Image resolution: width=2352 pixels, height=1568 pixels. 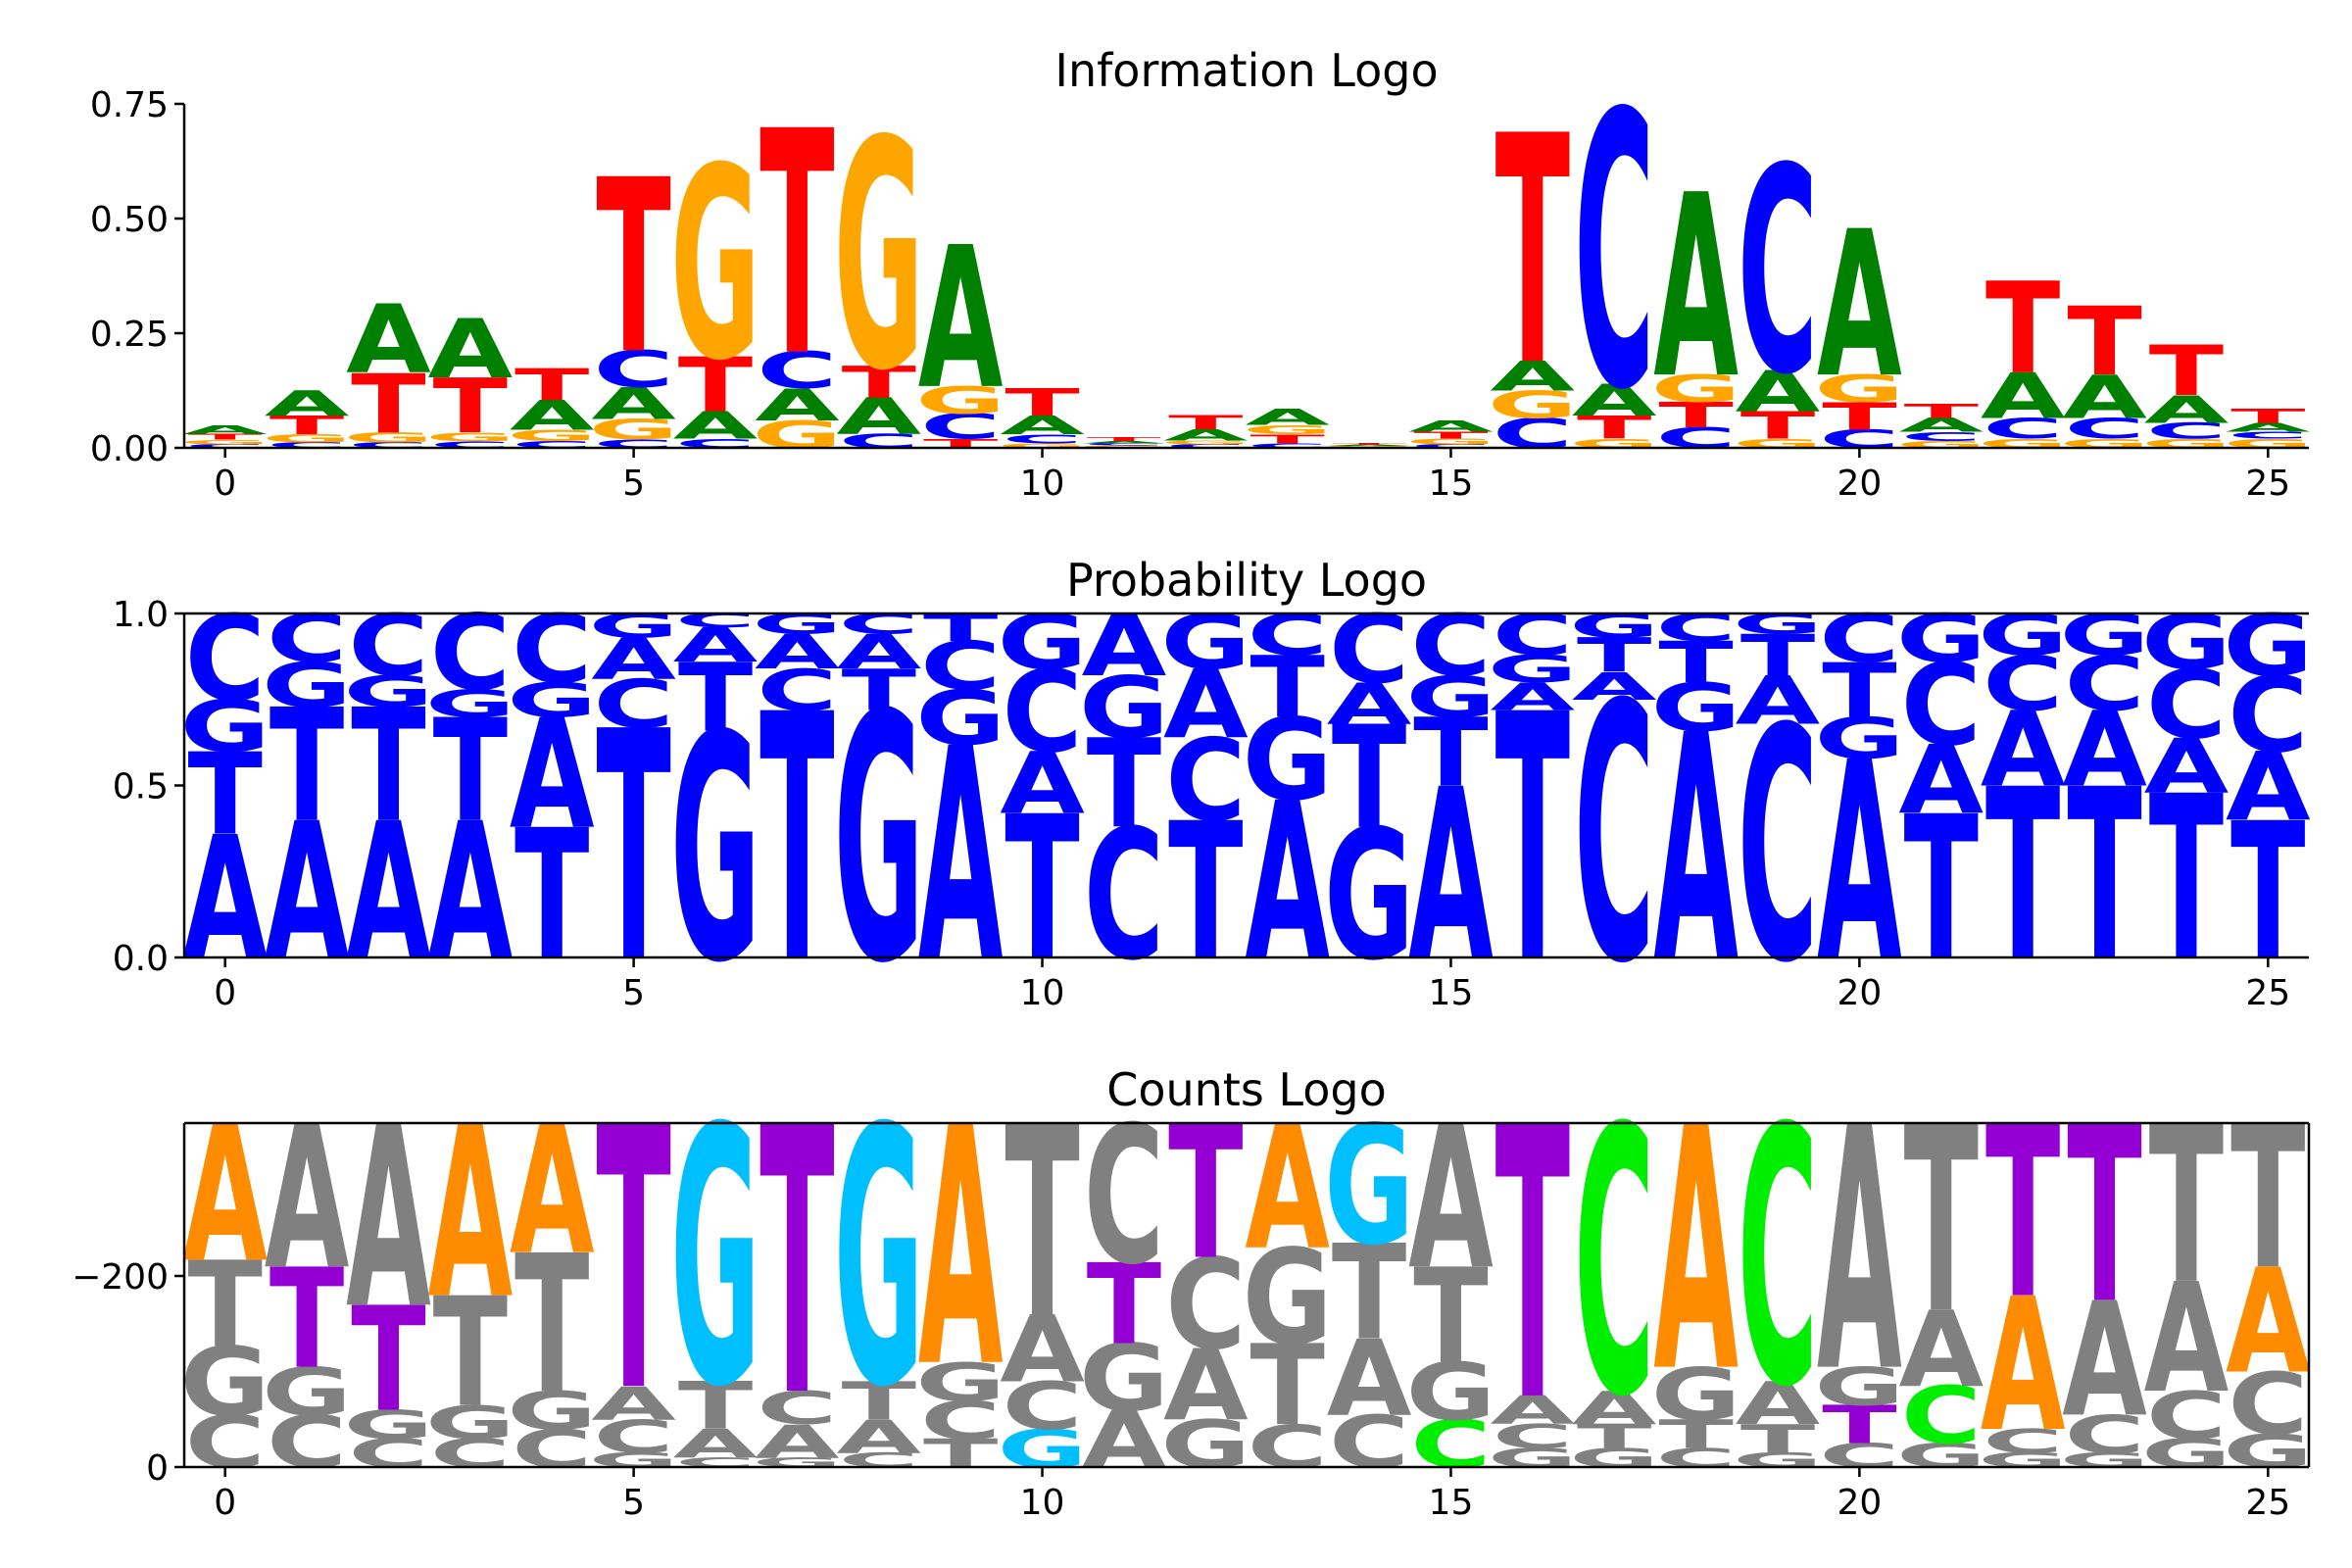 I want to click on y-tick-label: 0.75, so click(x=129, y=105).